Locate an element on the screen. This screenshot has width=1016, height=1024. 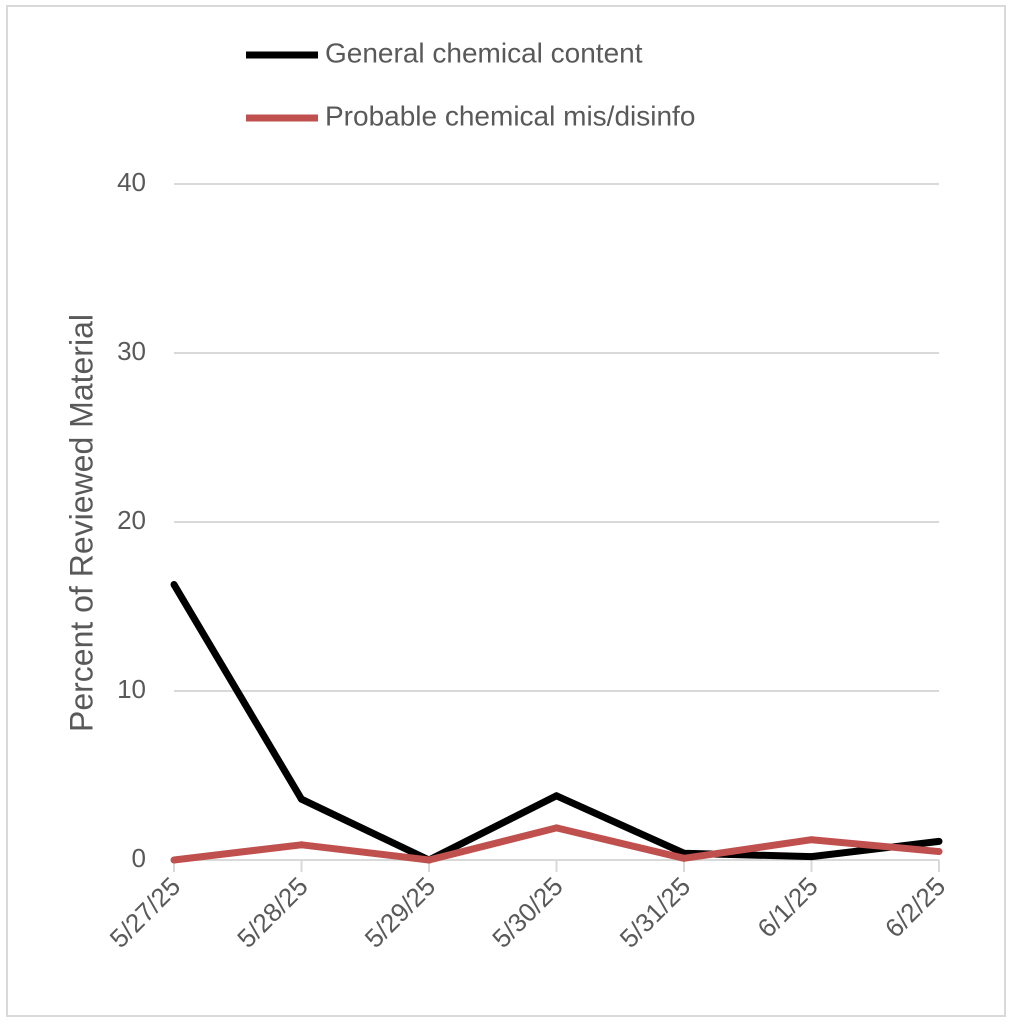
legend-label: General chemical content is located at coordinates (484, 52).